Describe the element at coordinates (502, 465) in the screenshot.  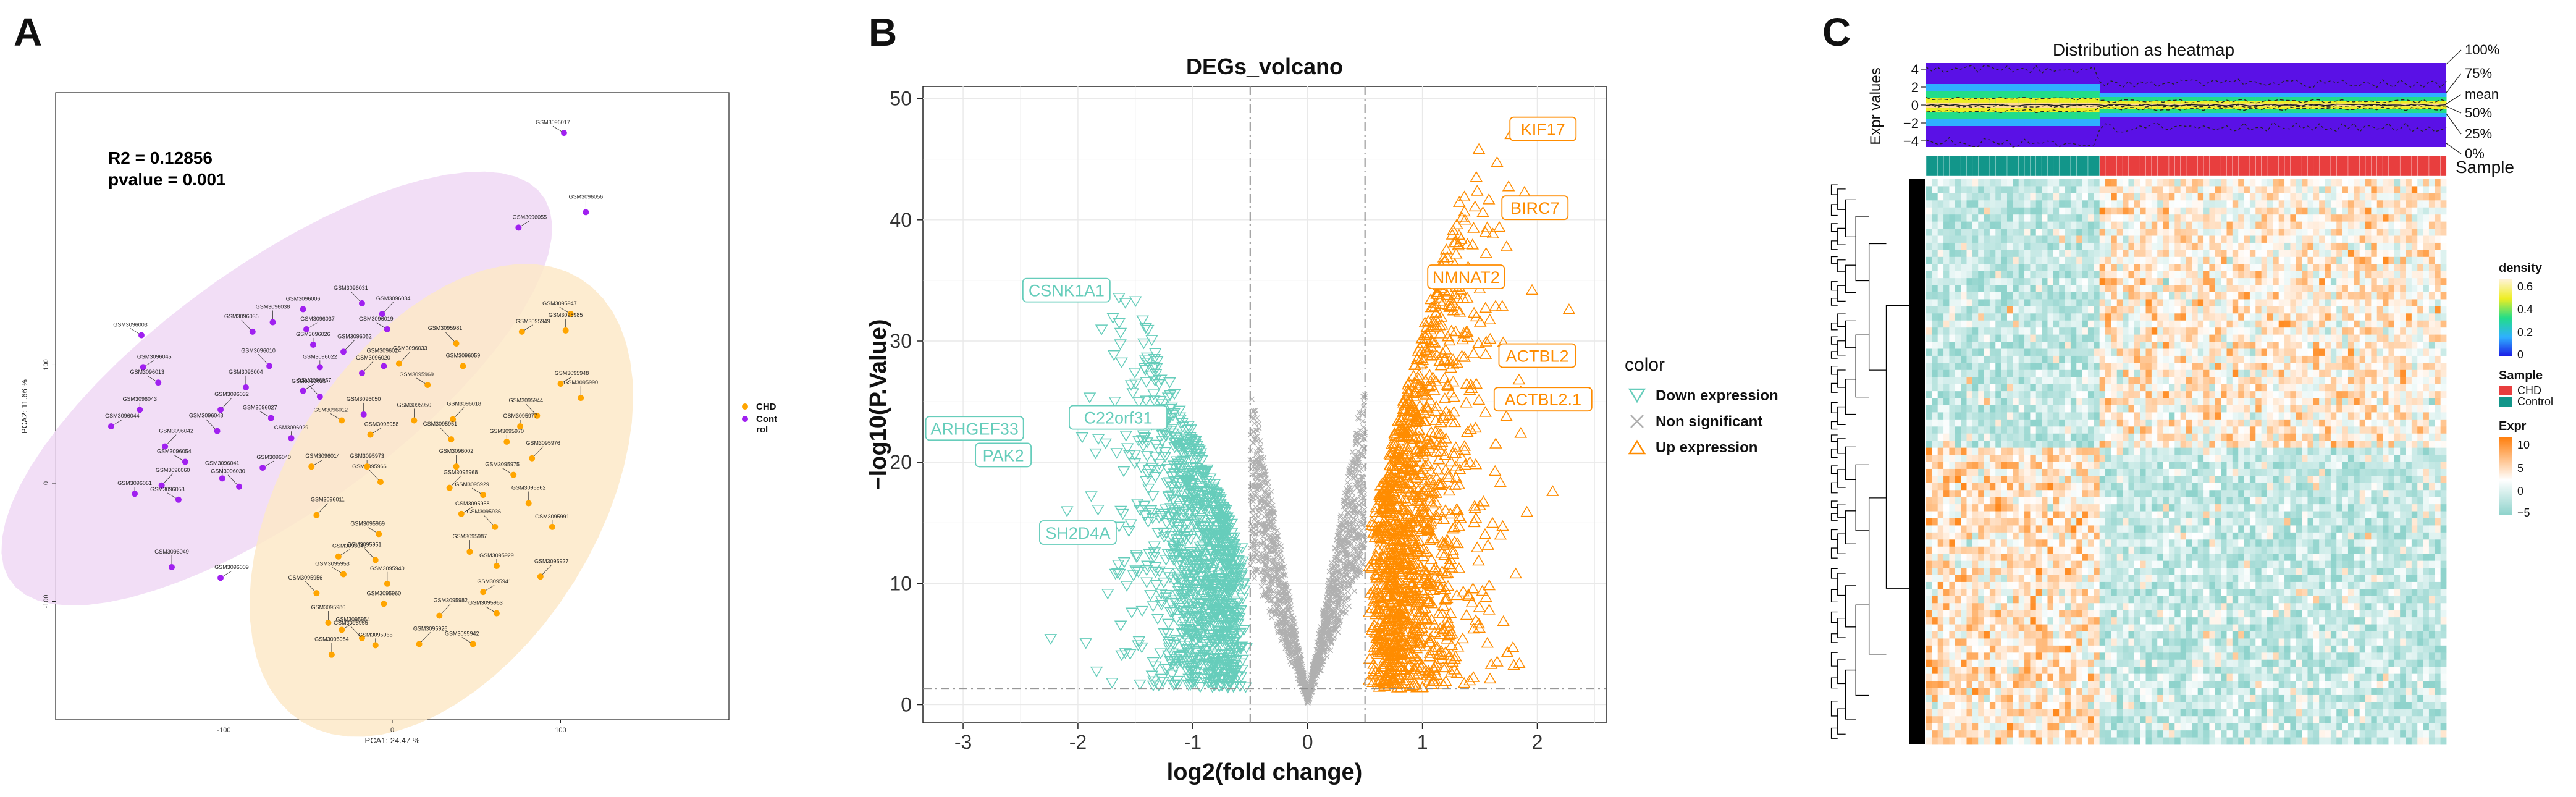
I see `pca-sample-label: GSM3095975` at that location.